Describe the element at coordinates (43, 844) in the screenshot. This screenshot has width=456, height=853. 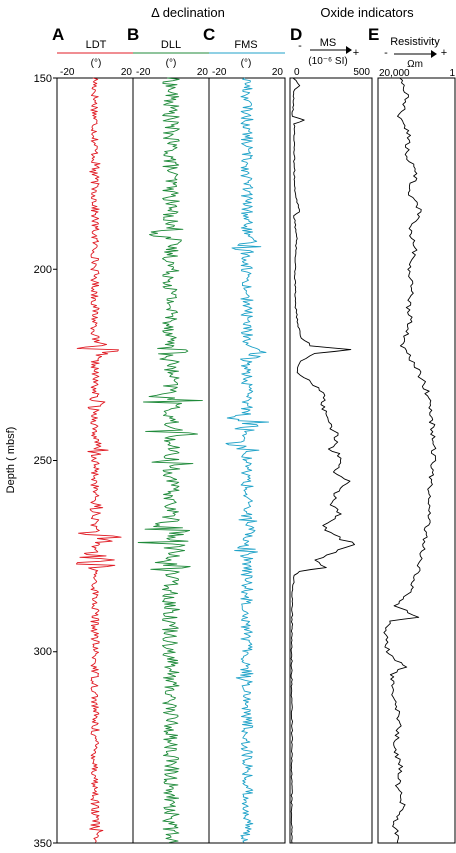
I see `depth-tick-label: 350` at that location.